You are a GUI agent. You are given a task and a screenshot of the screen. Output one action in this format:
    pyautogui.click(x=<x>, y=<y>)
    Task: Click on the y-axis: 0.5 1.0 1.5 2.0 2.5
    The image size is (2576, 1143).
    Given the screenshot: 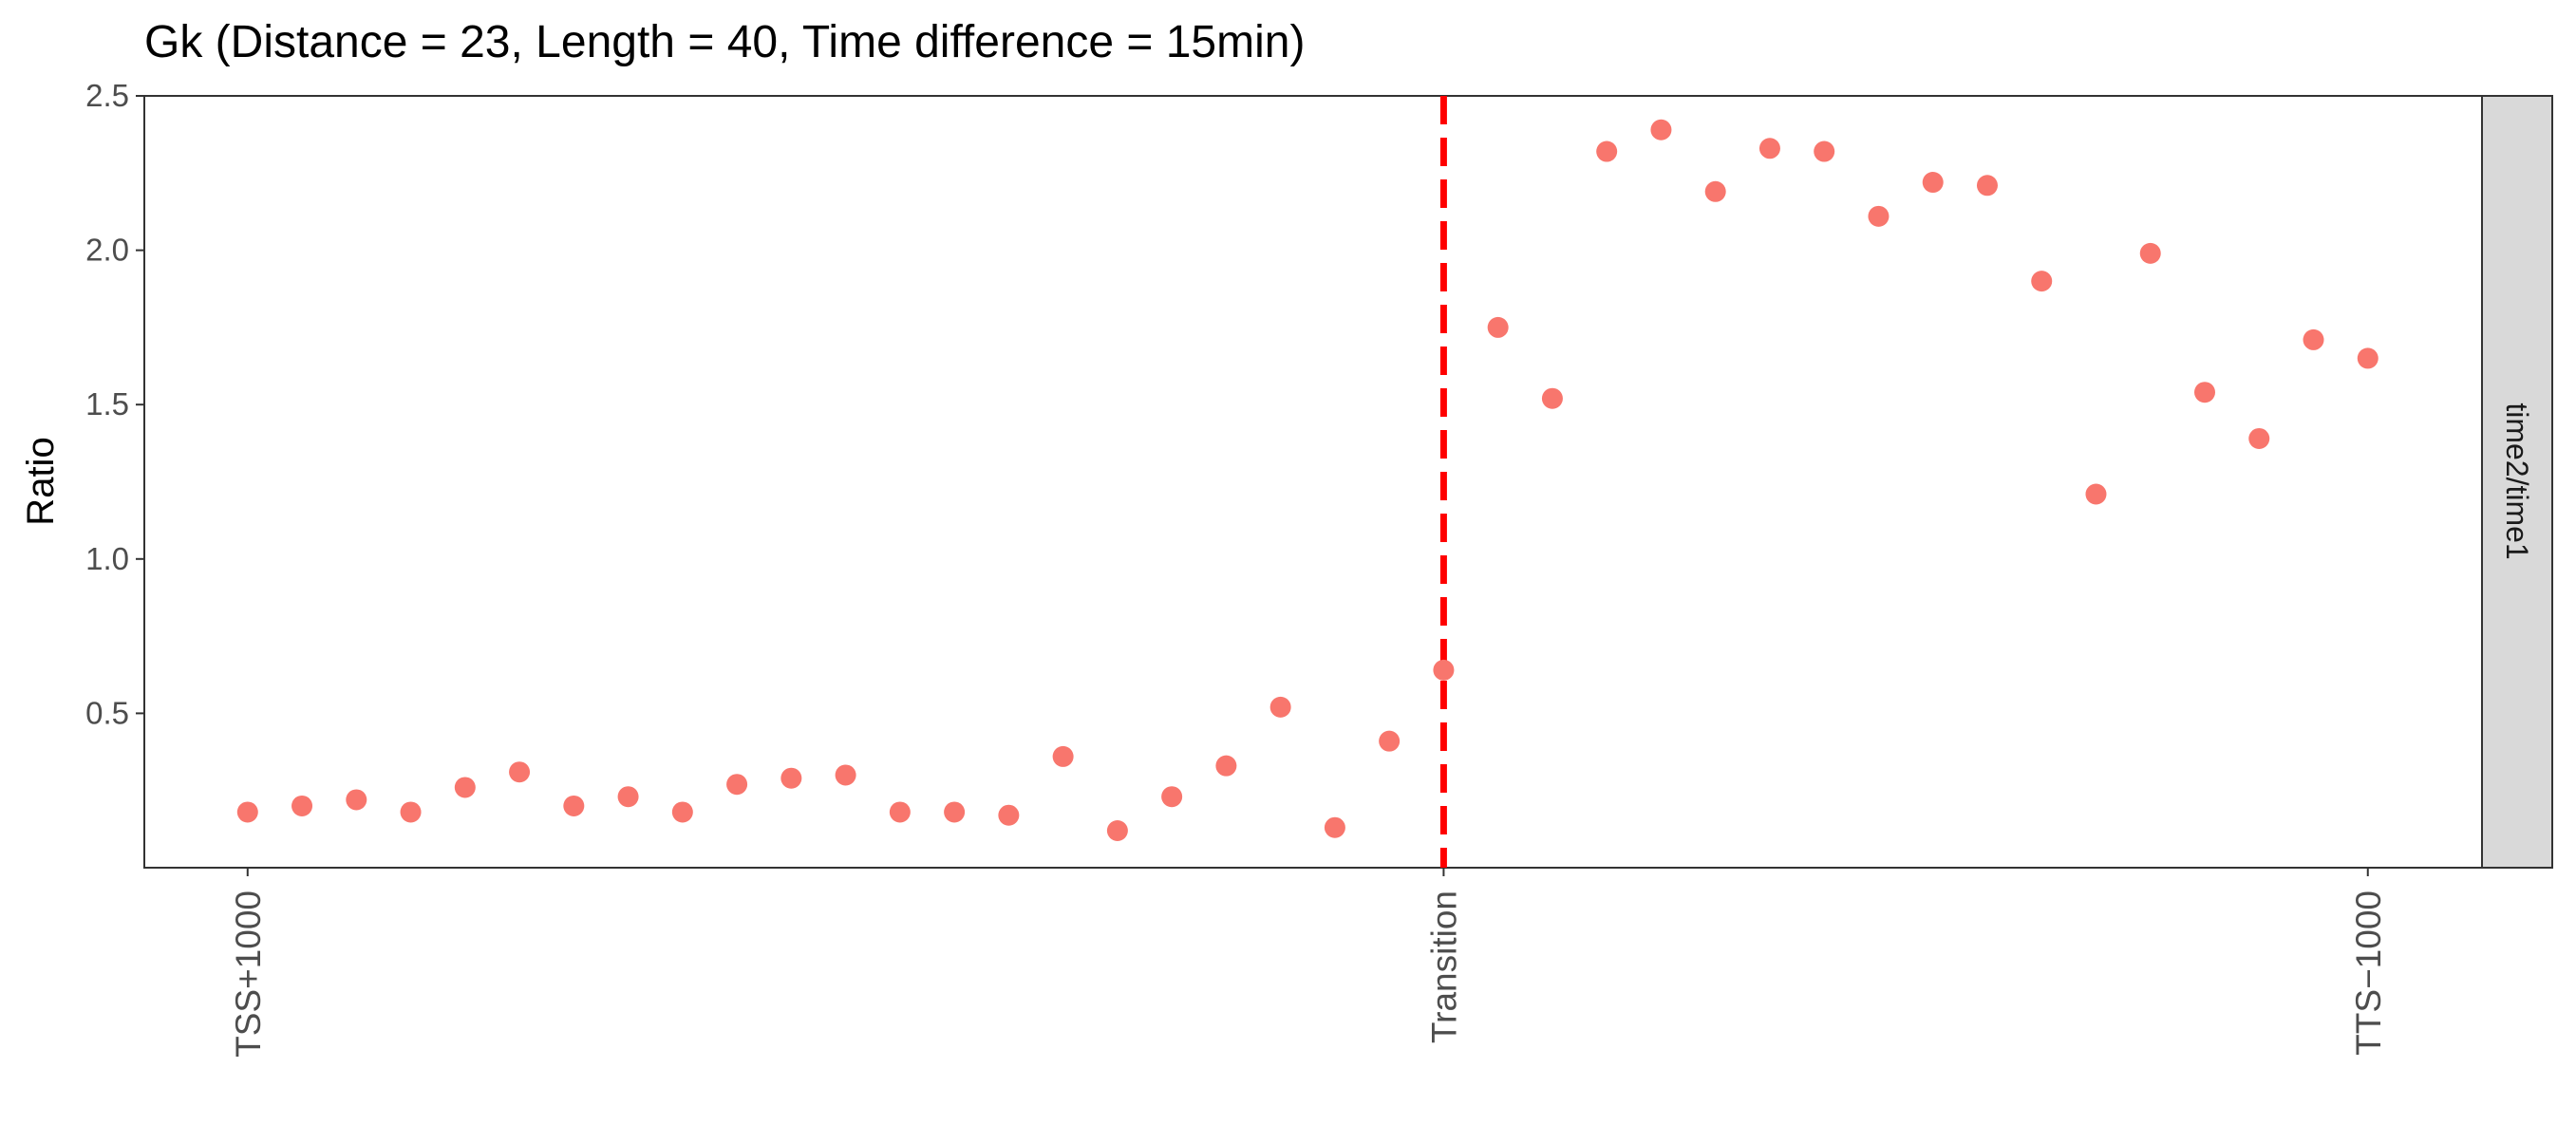 What is the action you would take?
    pyautogui.click(x=114, y=404)
    